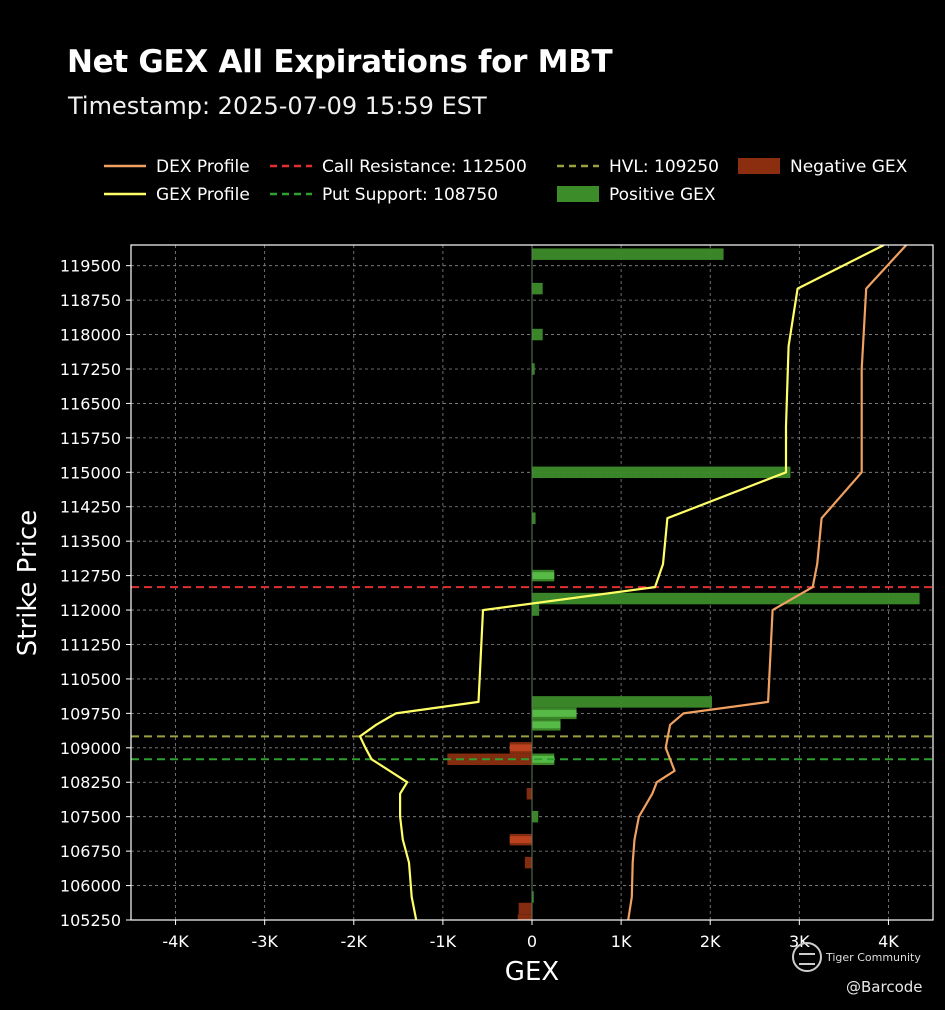  I want to click on legend-label: DEX Profile, so click(203, 167).